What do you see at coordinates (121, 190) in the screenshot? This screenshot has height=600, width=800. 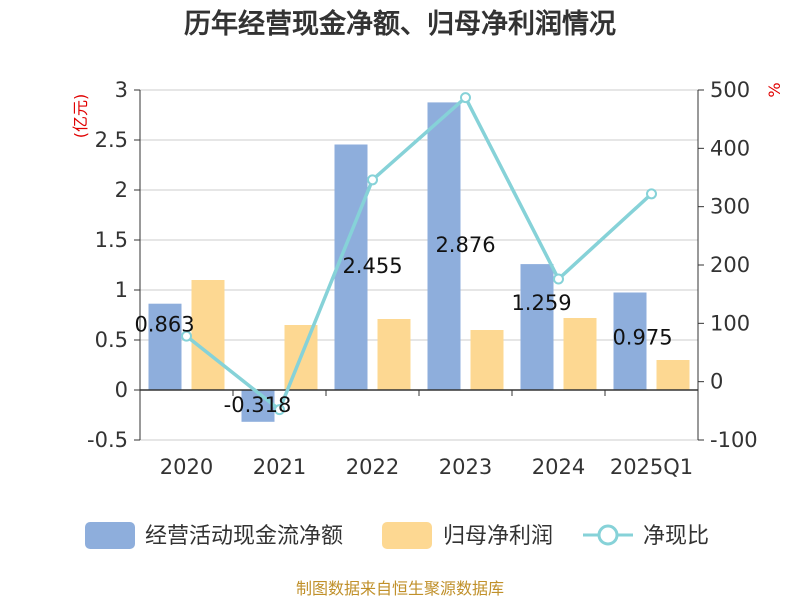 I see `left-tick-label: 2` at bounding box center [121, 190].